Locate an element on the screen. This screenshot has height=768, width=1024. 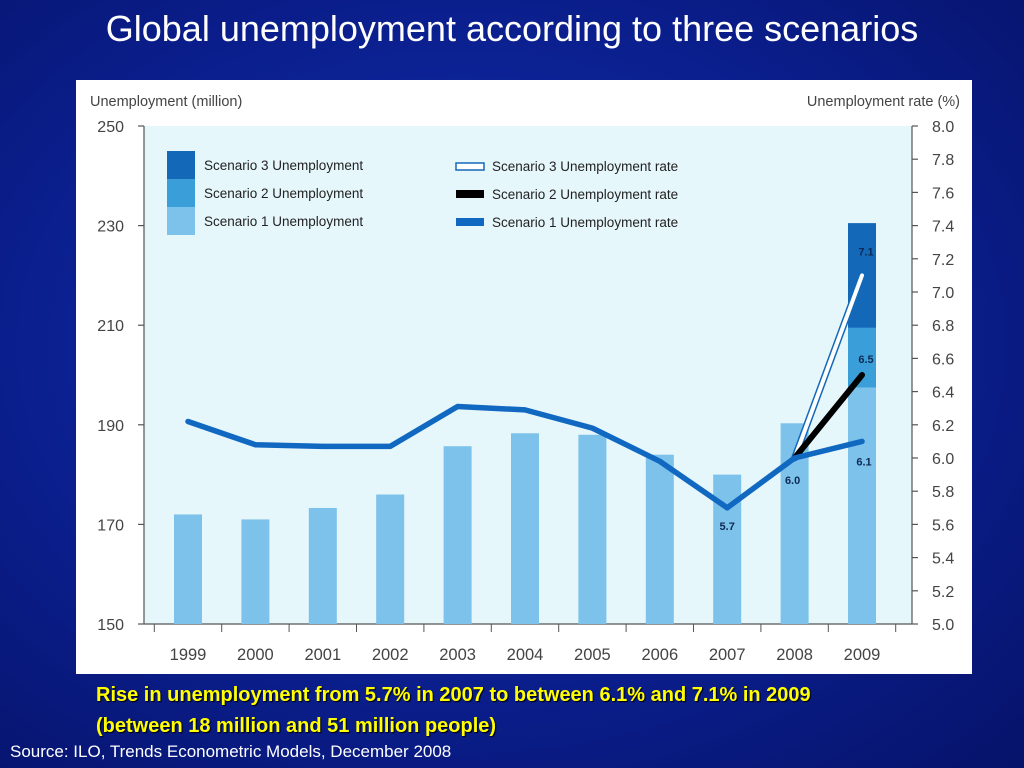
right-axis-tick-label: 7.8 is located at coordinates (943, 160).